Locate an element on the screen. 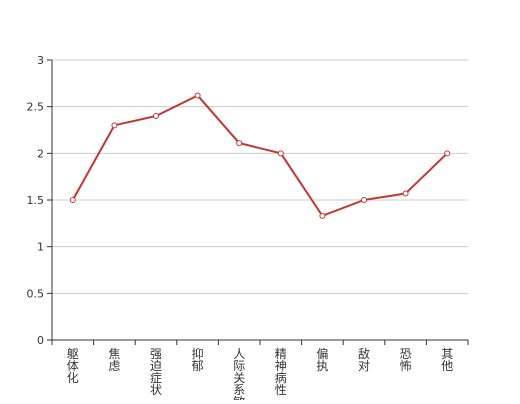  x-tick-label-char: 对 is located at coordinates (364, 366).